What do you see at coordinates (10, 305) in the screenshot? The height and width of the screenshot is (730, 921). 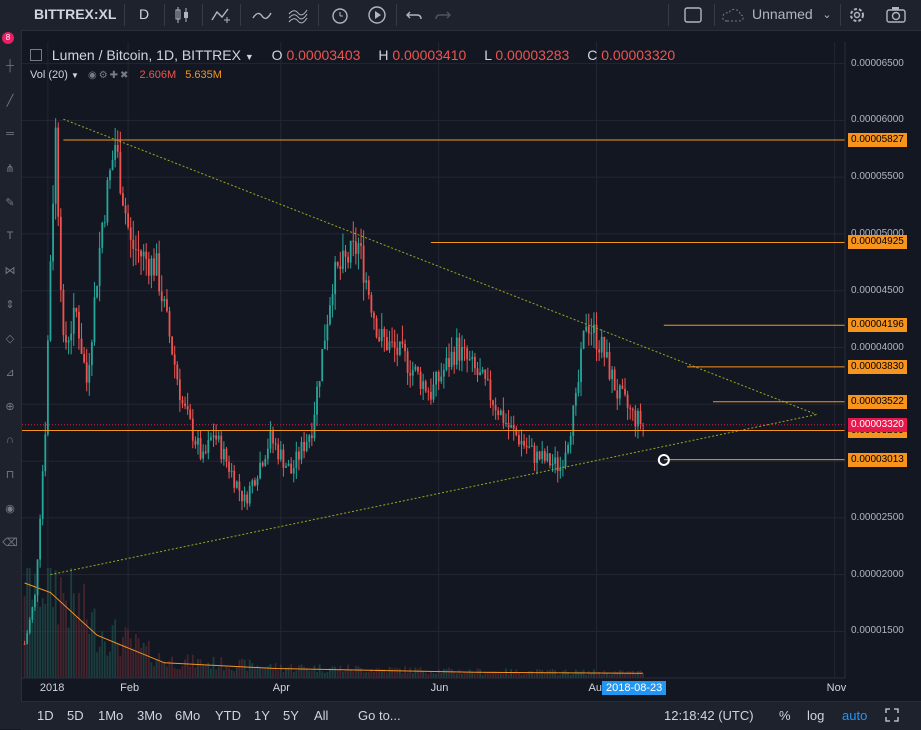 I see `prediction-icon: ⇕` at bounding box center [10, 305].